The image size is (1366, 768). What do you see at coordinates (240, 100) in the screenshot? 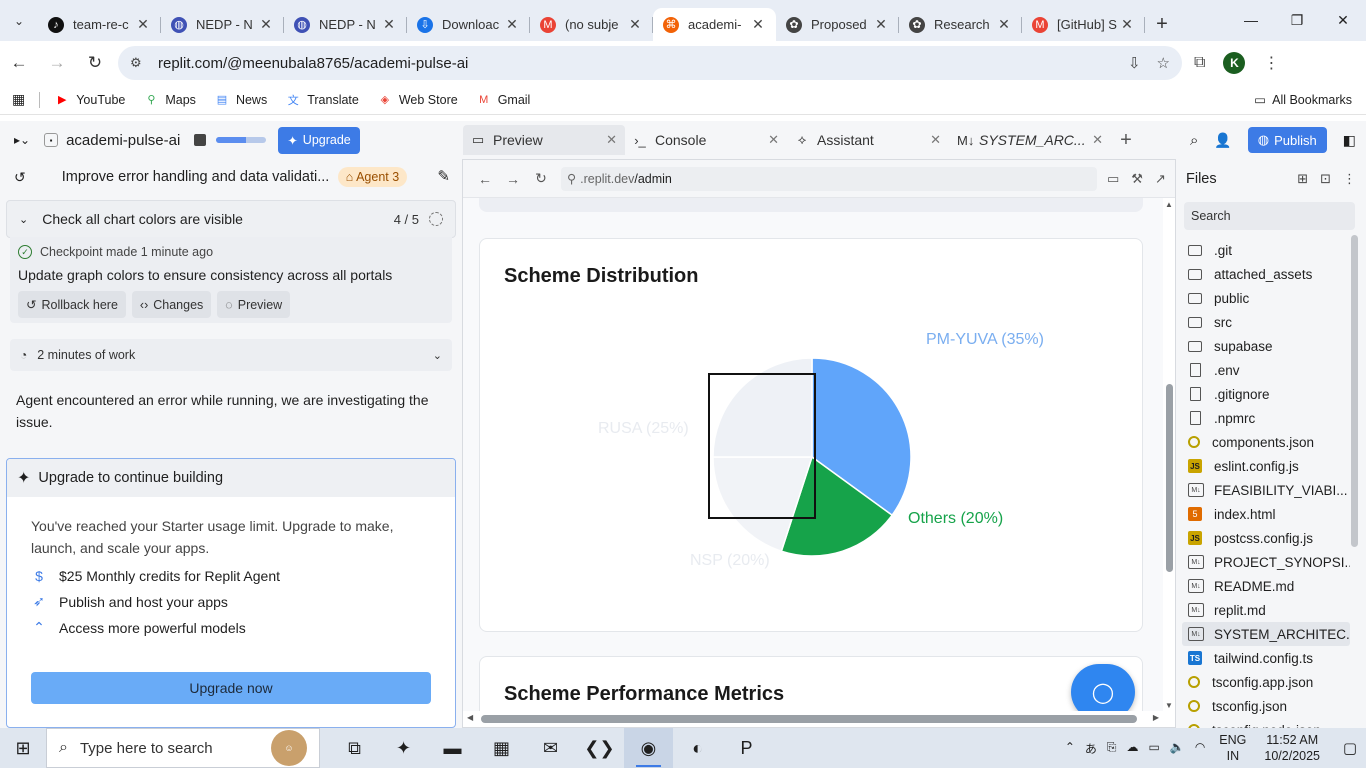
I see `bookmark-news: ▤ News` at bounding box center [240, 100].